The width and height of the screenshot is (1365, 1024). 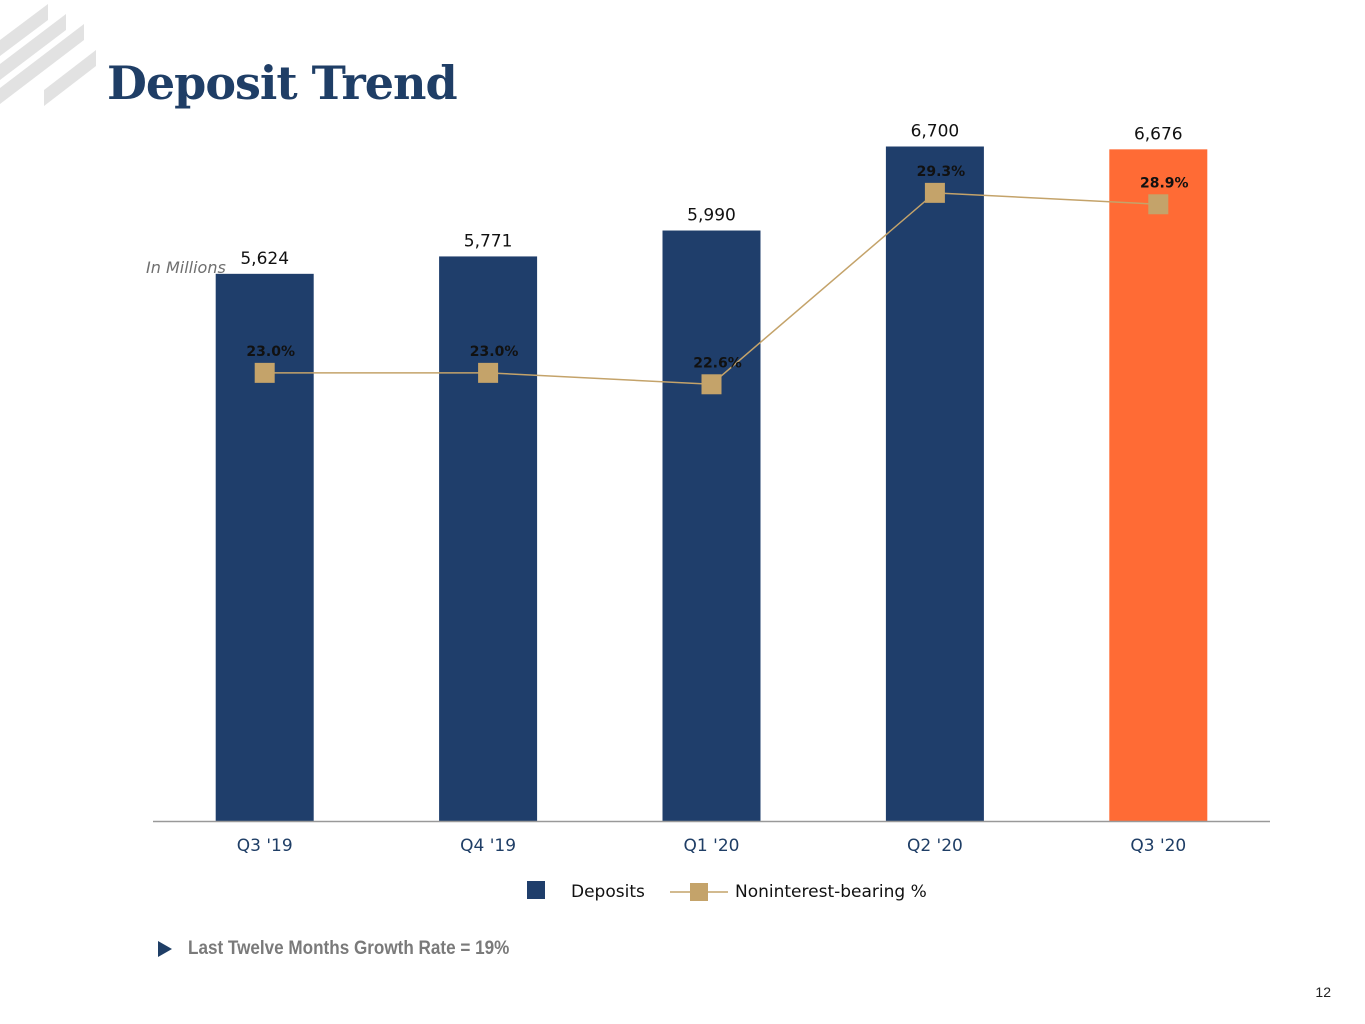 I want to click on line-value-label-2: 23.0%, so click(x=494, y=352).